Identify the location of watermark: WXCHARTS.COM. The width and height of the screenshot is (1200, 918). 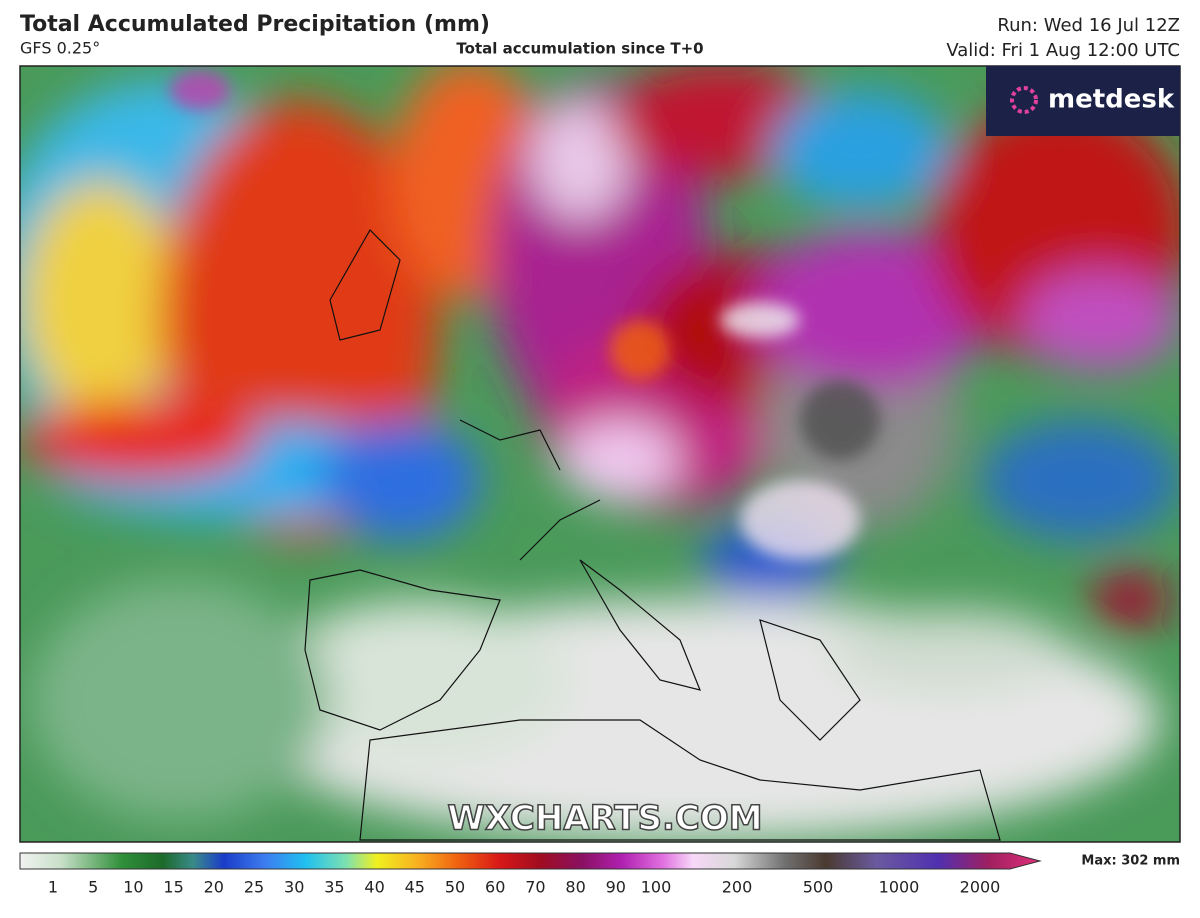
(604, 819).